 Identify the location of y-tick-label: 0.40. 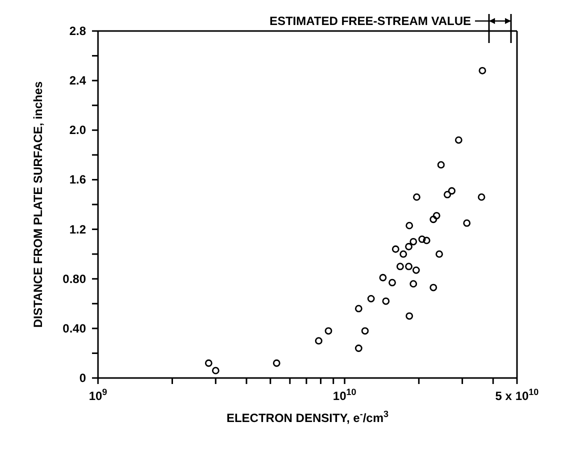
(74, 328).